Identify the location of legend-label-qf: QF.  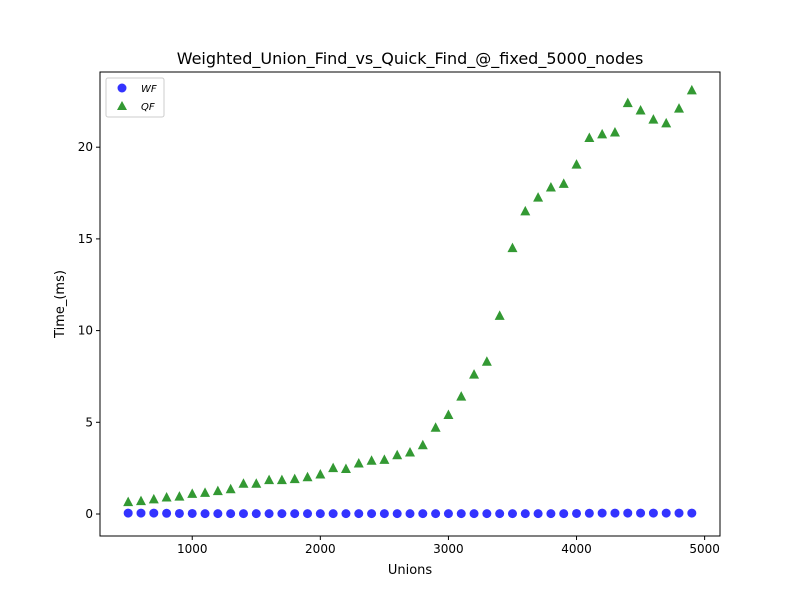
(148, 107).